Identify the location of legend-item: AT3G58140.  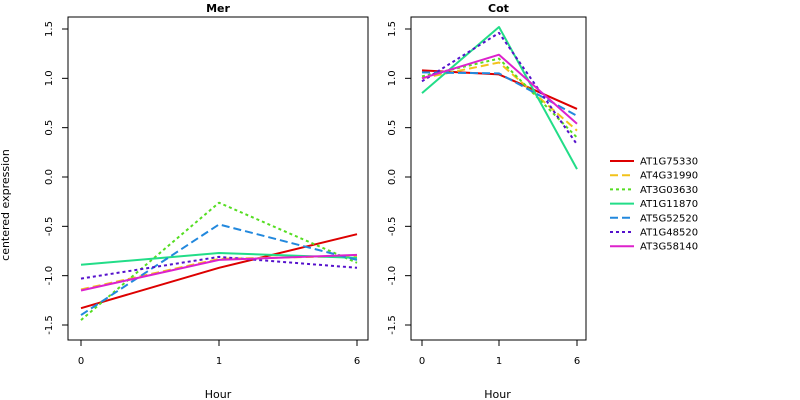
(654, 247).